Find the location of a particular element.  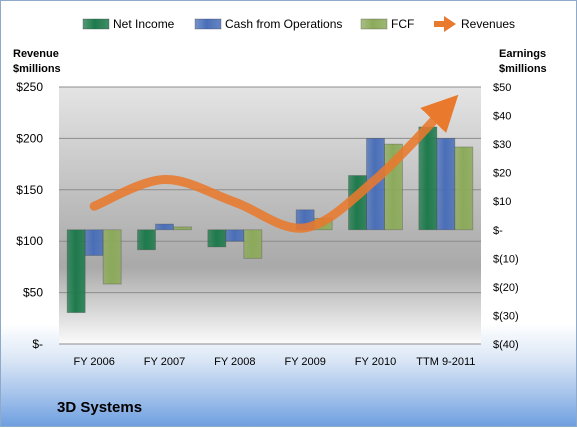

left-tick-label: $50 is located at coordinates (33, 293).